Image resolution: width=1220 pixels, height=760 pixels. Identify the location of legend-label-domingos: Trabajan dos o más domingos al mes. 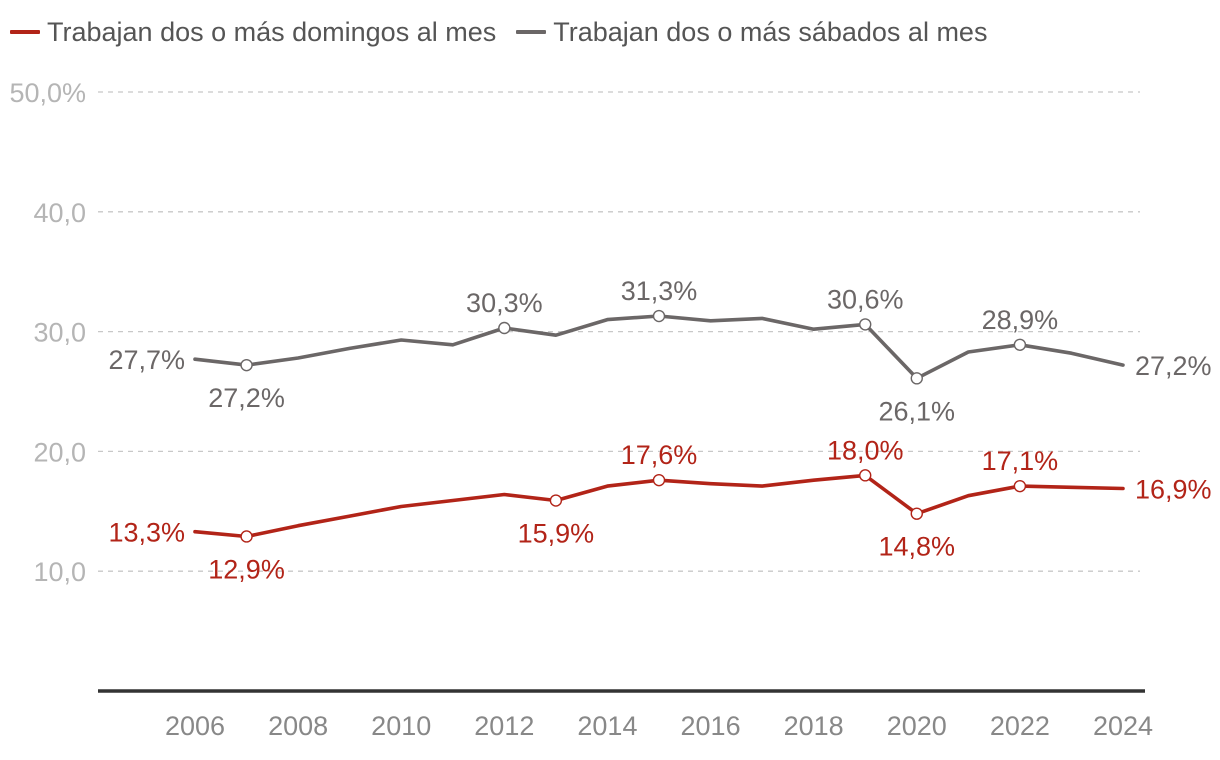
(272, 31).